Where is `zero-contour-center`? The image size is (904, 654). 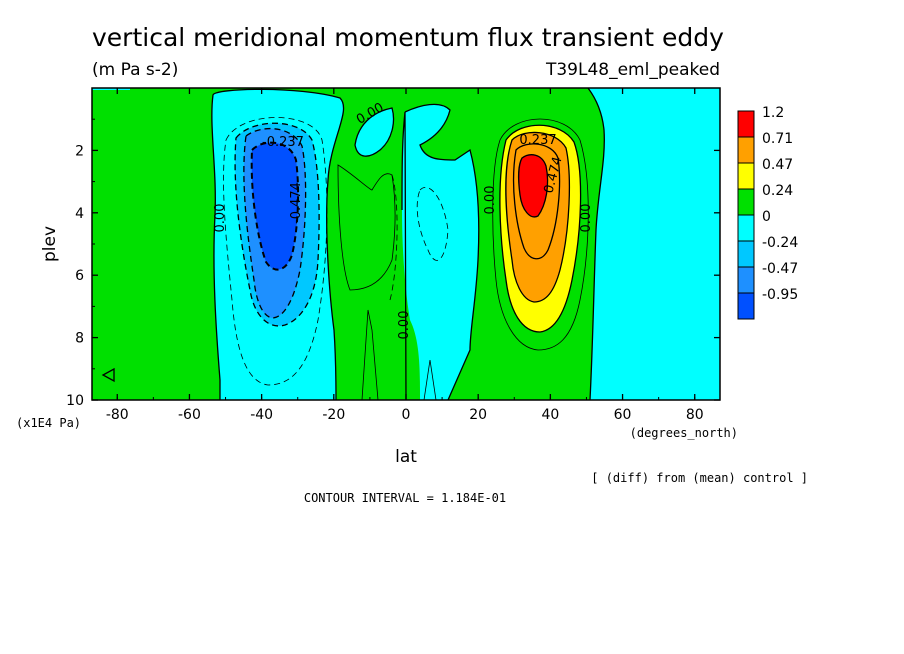
zero-contour-center is located at coordinates (442, 251).